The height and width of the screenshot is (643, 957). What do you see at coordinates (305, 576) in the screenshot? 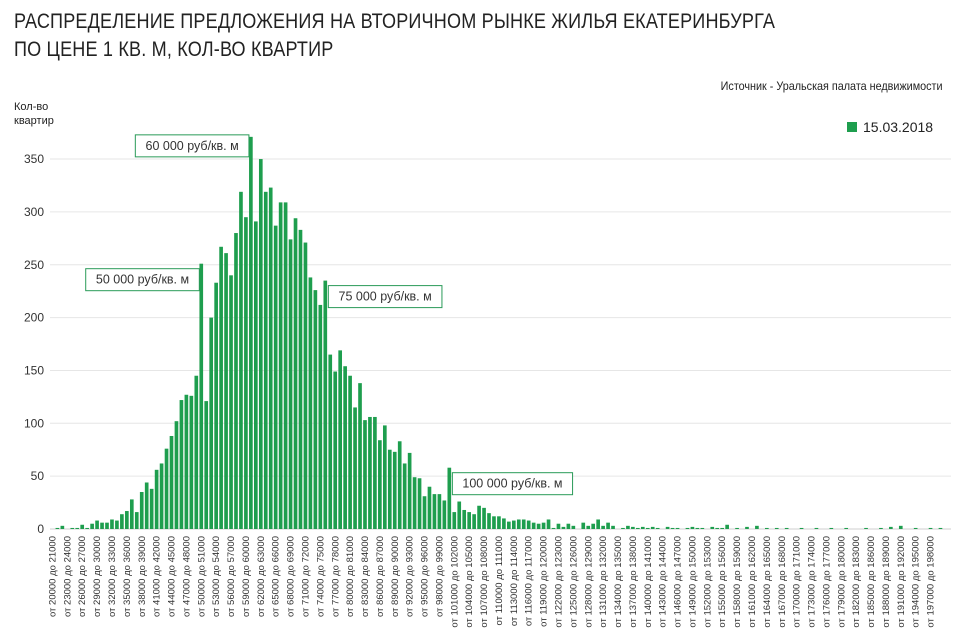
I see `x-tick-label: от 71000 до 72000` at bounding box center [305, 576].